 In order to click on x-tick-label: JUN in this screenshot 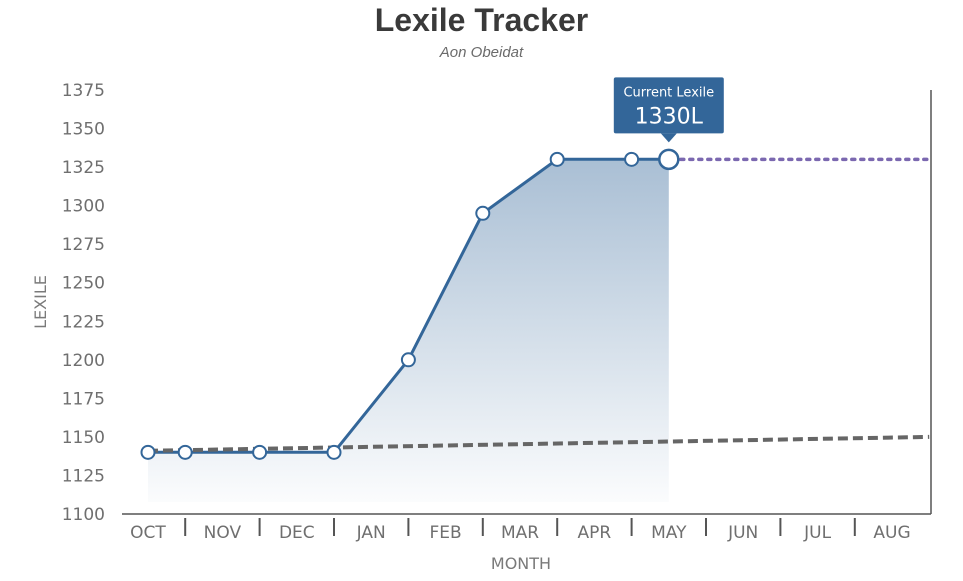, I will do `click(742, 533)`.